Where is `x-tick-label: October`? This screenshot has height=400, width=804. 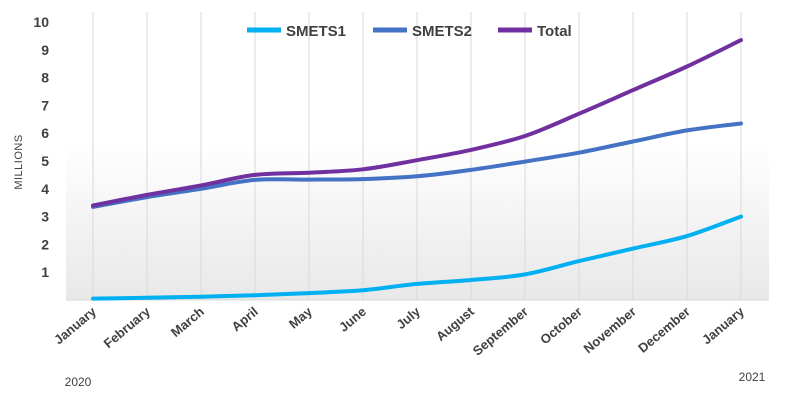
x-tick-label: October is located at coordinates (561, 326).